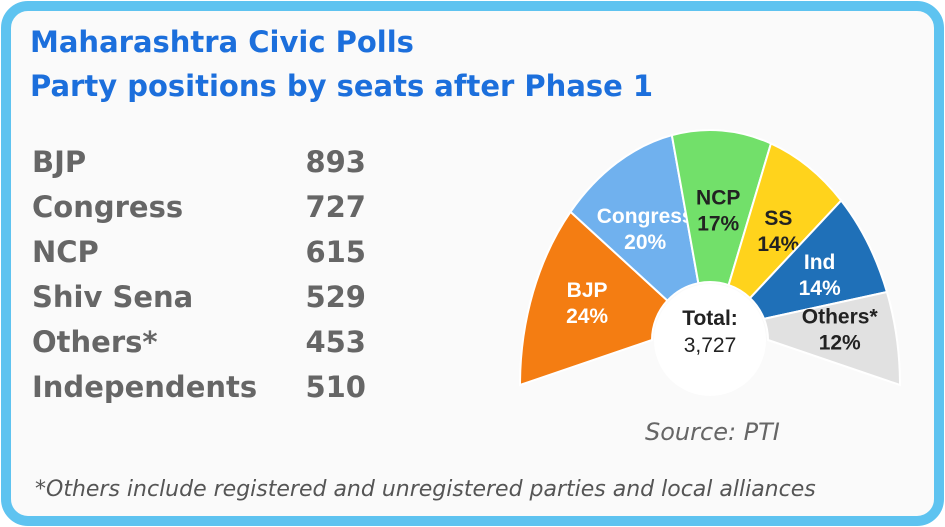 The width and height of the screenshot is (945, 527). What do you see at coordinates (778, 218) in the screenshot?
I see `segment-name: SS` at bounding box center [778, 218].